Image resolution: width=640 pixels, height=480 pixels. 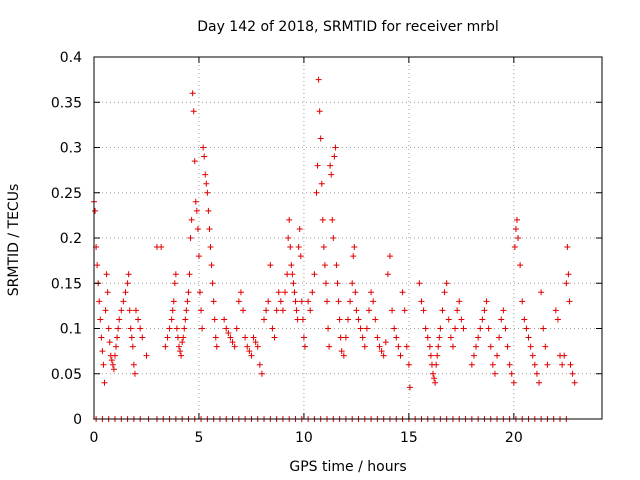 I want to click on y-tick-label: 0.1, so click(x=71, y=330).